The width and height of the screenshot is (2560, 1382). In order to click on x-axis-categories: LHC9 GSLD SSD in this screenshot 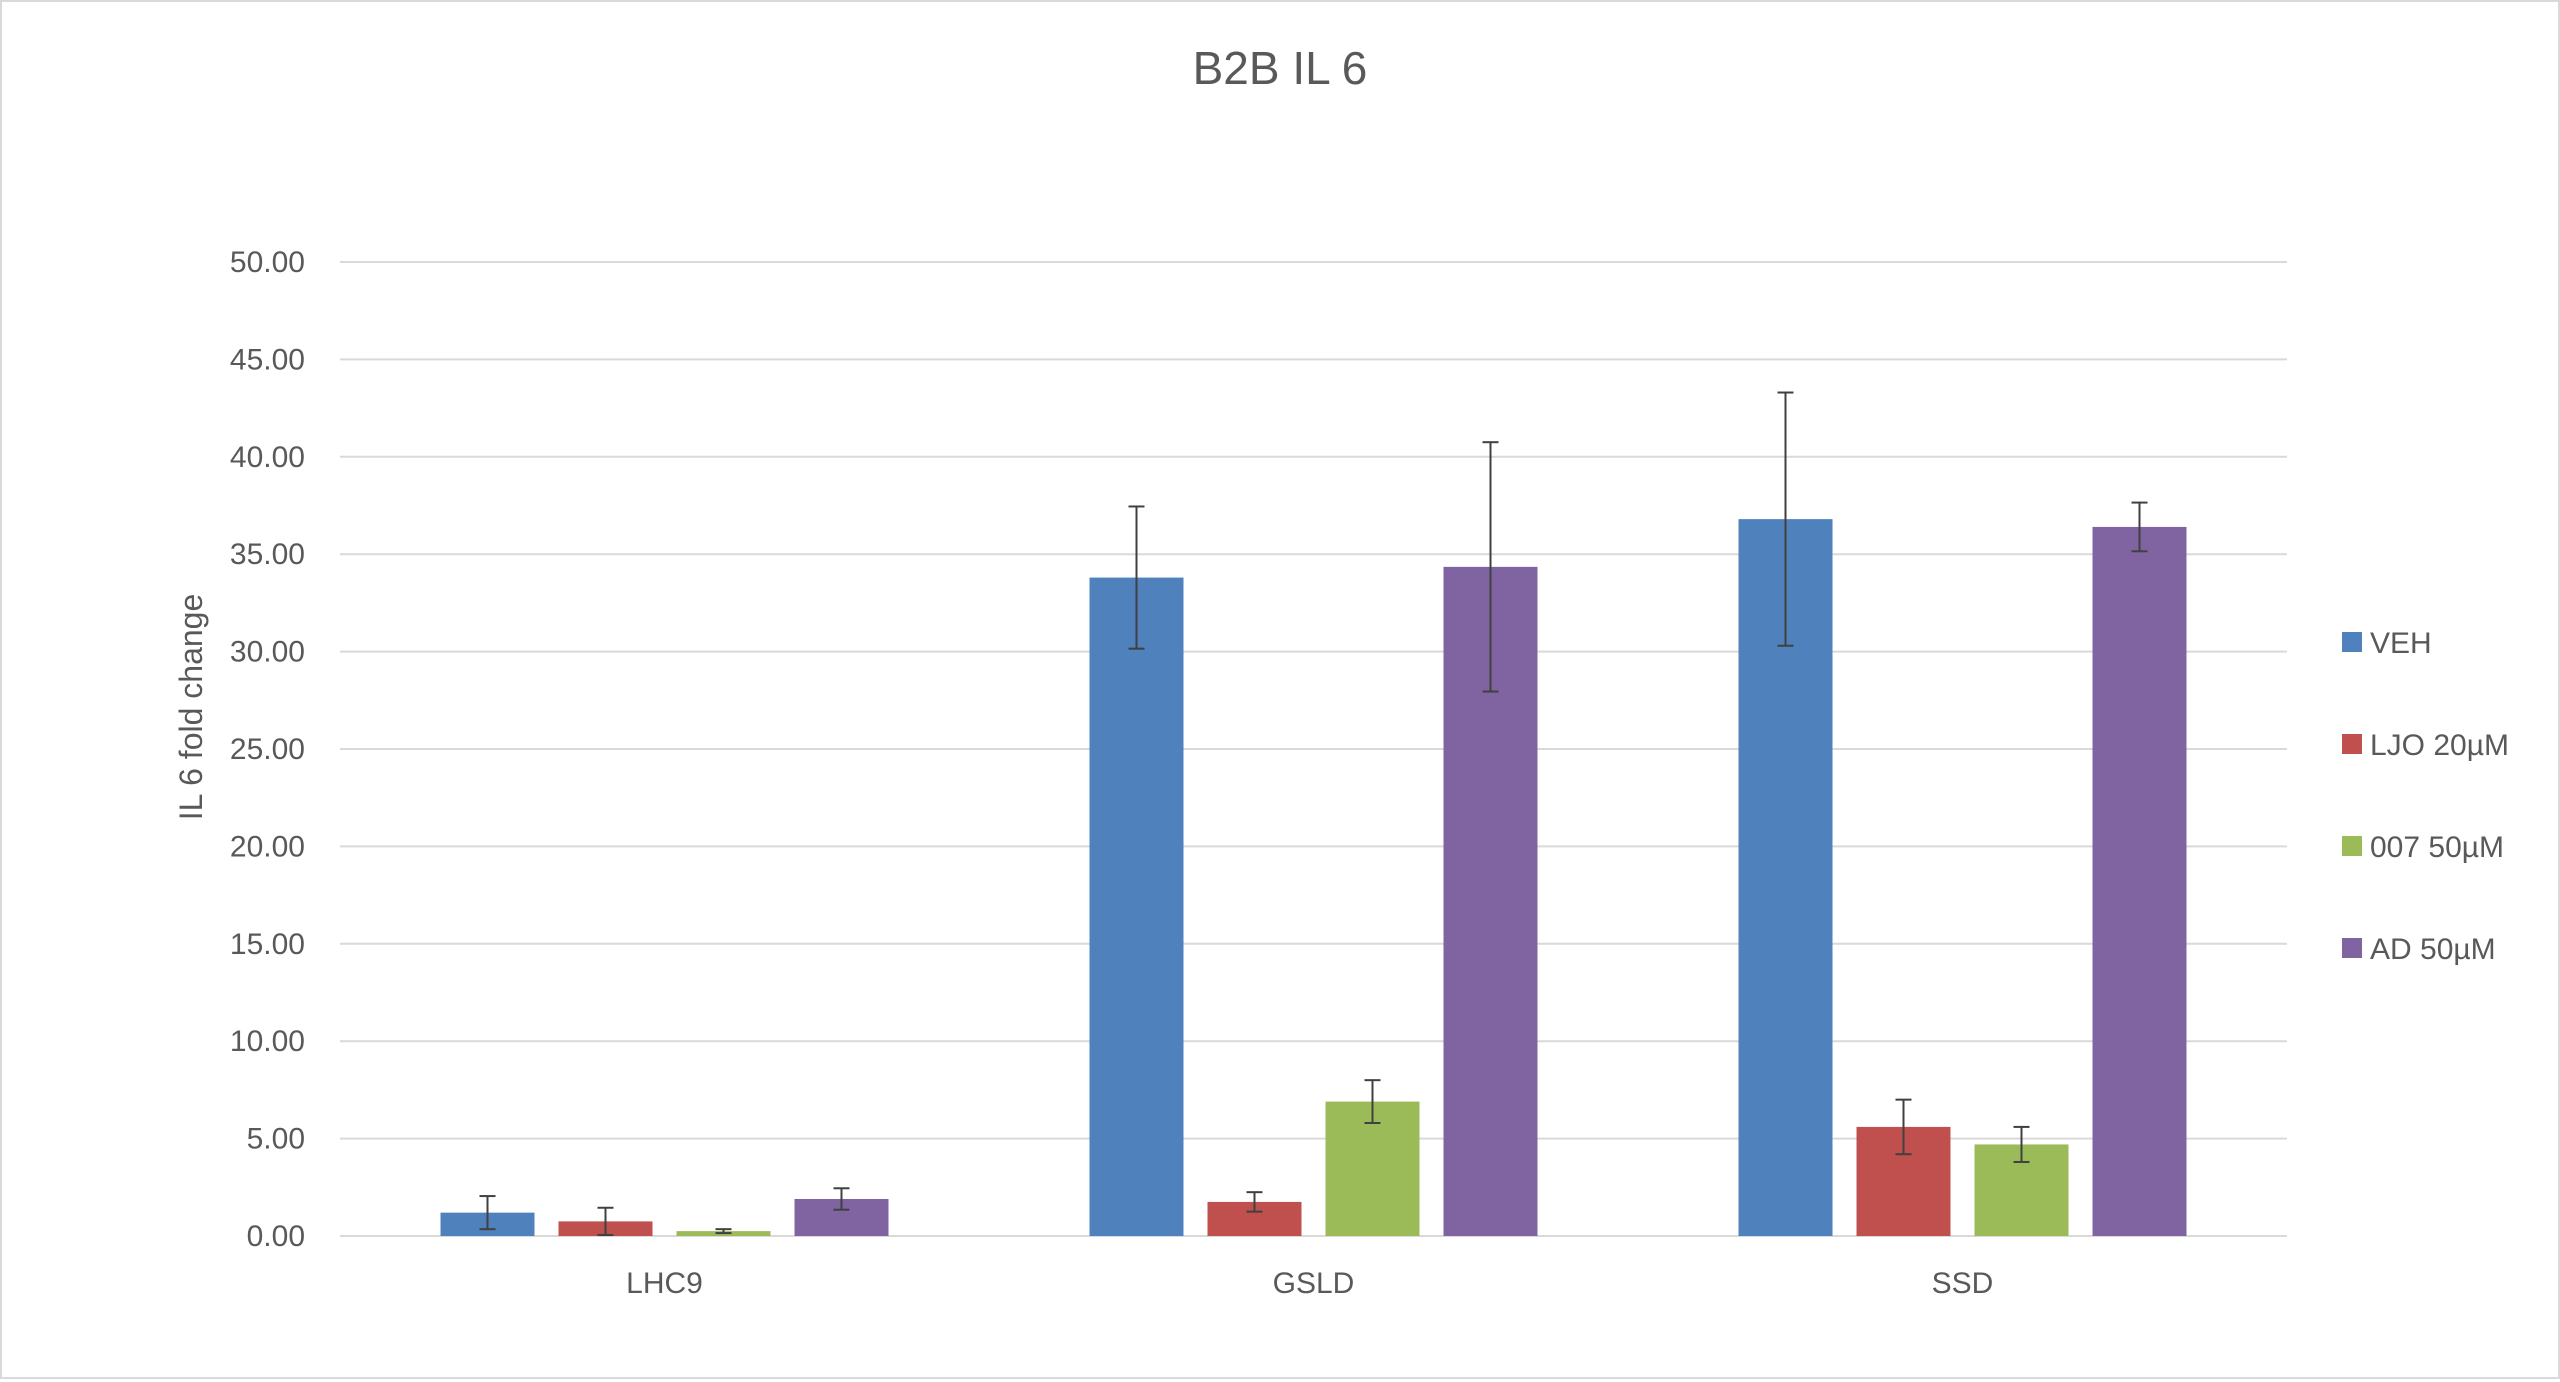, I will do `click(1309, 1283)`.